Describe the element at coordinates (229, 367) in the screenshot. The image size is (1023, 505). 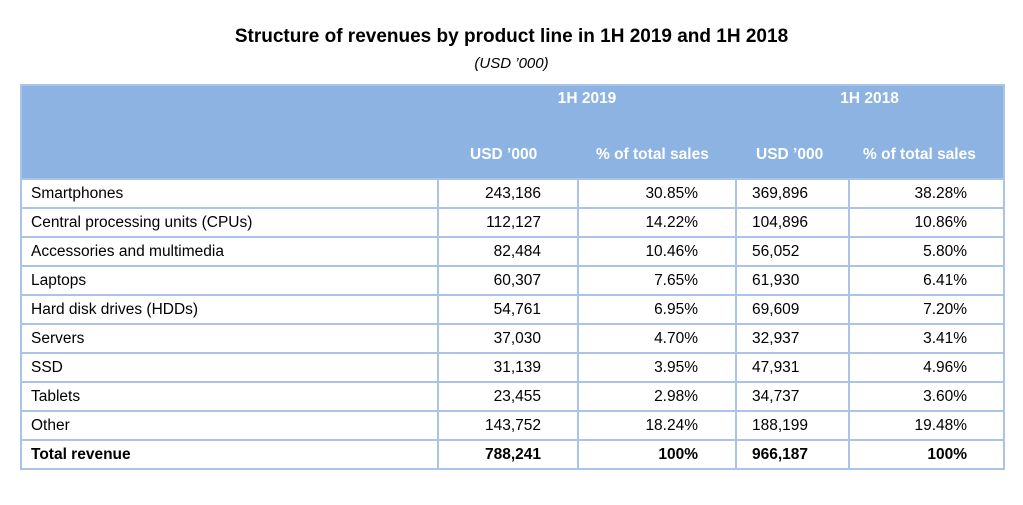
I see `row-label: SSD` at that location.